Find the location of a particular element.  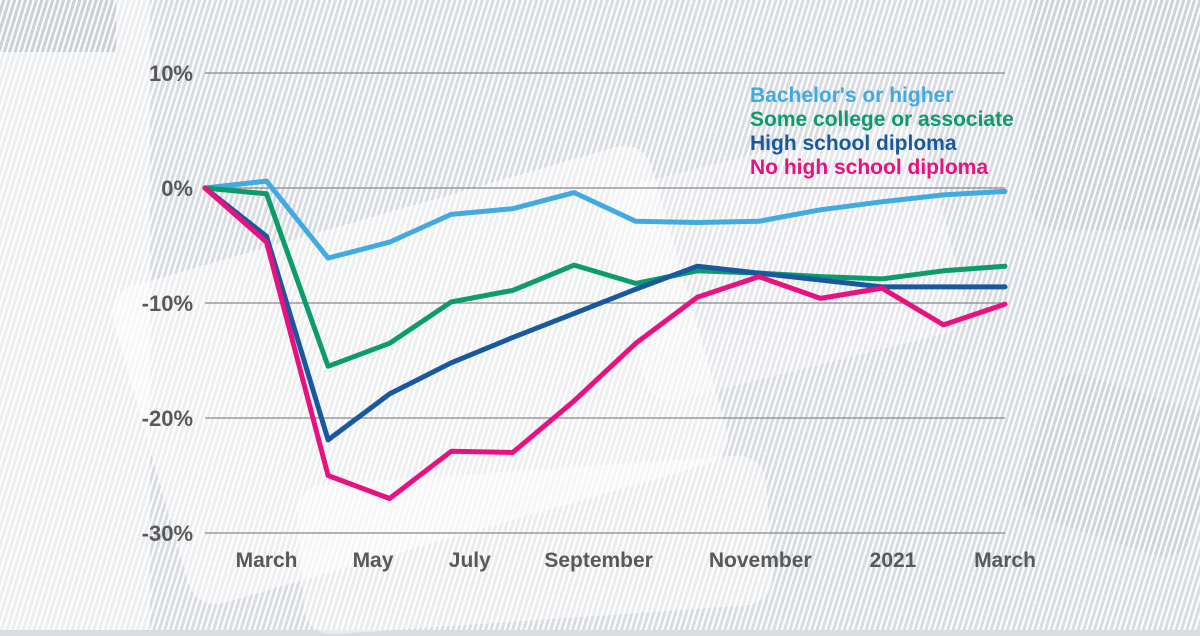

series-line-bachelors is located at coordinates (605, 219).